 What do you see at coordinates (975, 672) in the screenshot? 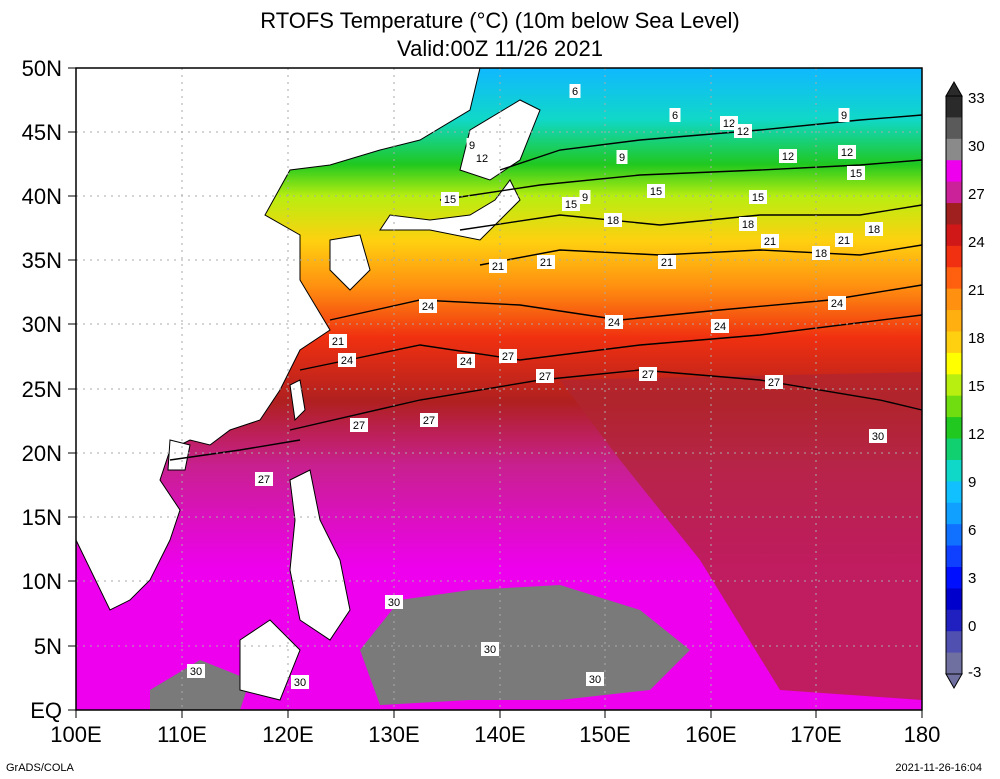
I see `colorbar-label-neg3: -3` at bounding box center [975, 672].